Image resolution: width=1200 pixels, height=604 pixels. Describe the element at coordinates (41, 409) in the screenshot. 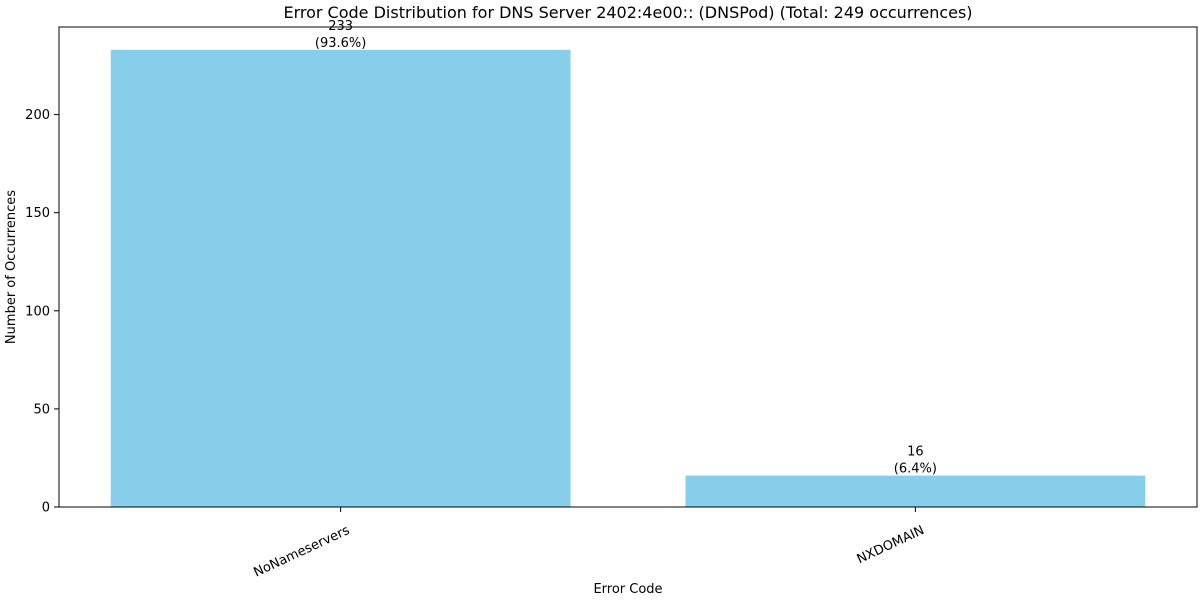

I see `y-tick-label: 50` at that location.